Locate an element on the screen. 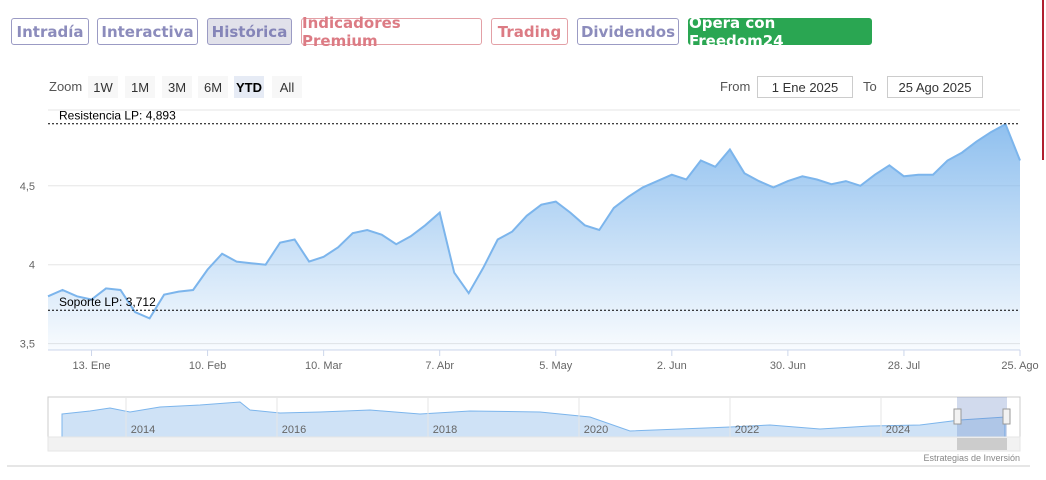  zoom-button: 1W is located at coordinates (103, 87).